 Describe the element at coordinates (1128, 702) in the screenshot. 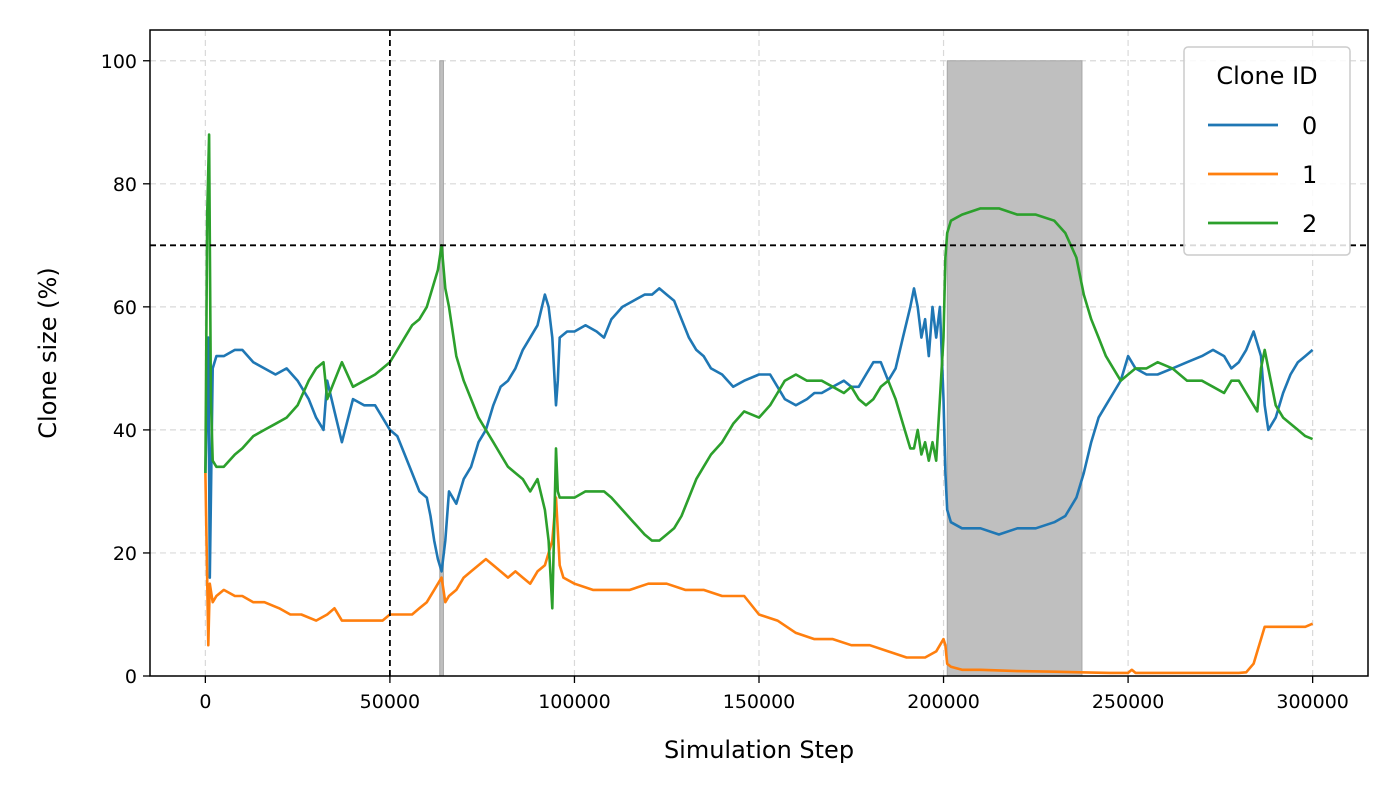

I see `x-tick-label: 250000` at that location.